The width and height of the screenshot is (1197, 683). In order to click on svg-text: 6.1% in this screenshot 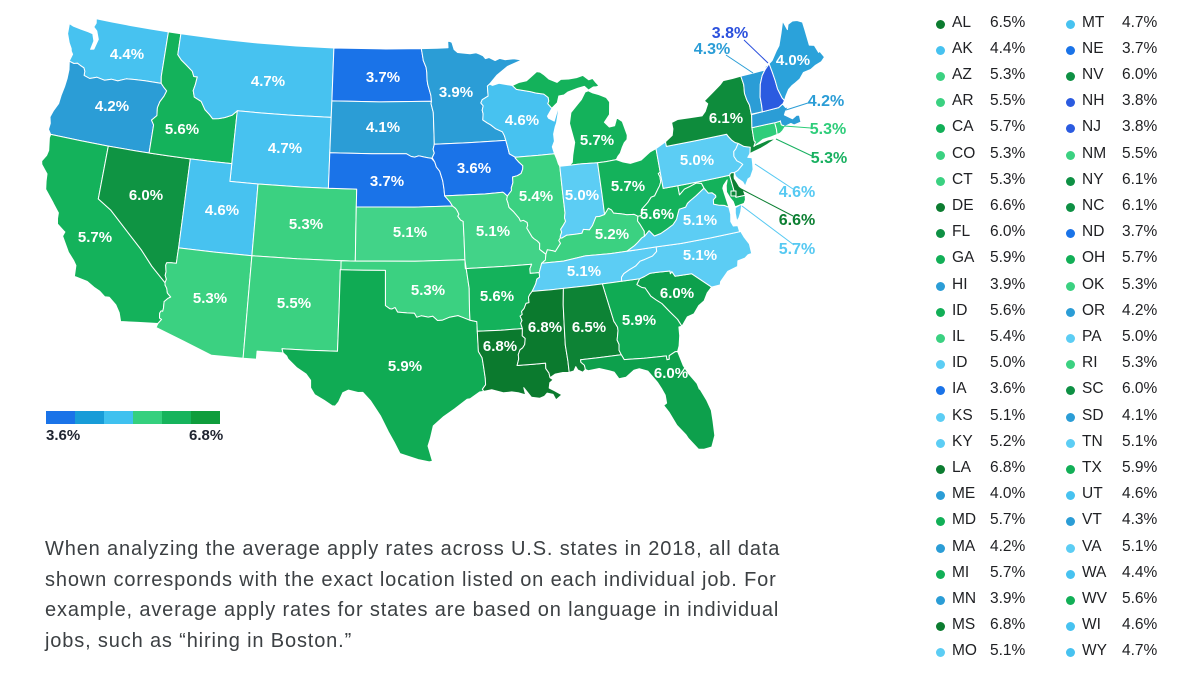, I will do `click(726, 118)`.